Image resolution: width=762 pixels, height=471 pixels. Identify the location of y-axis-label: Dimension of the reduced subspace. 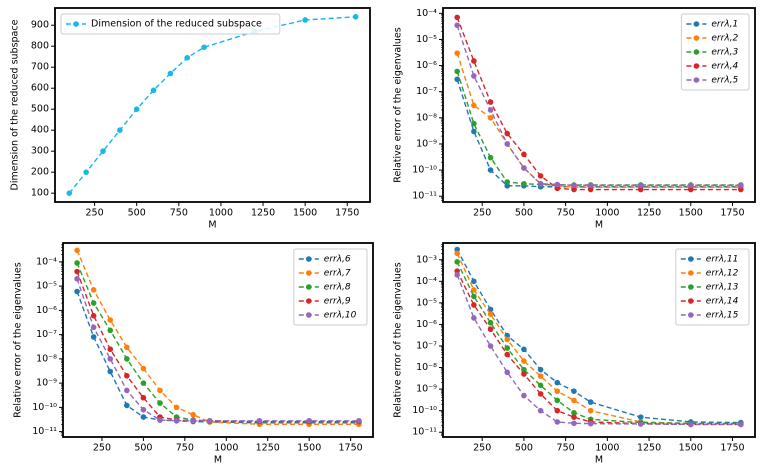
(15, 104).